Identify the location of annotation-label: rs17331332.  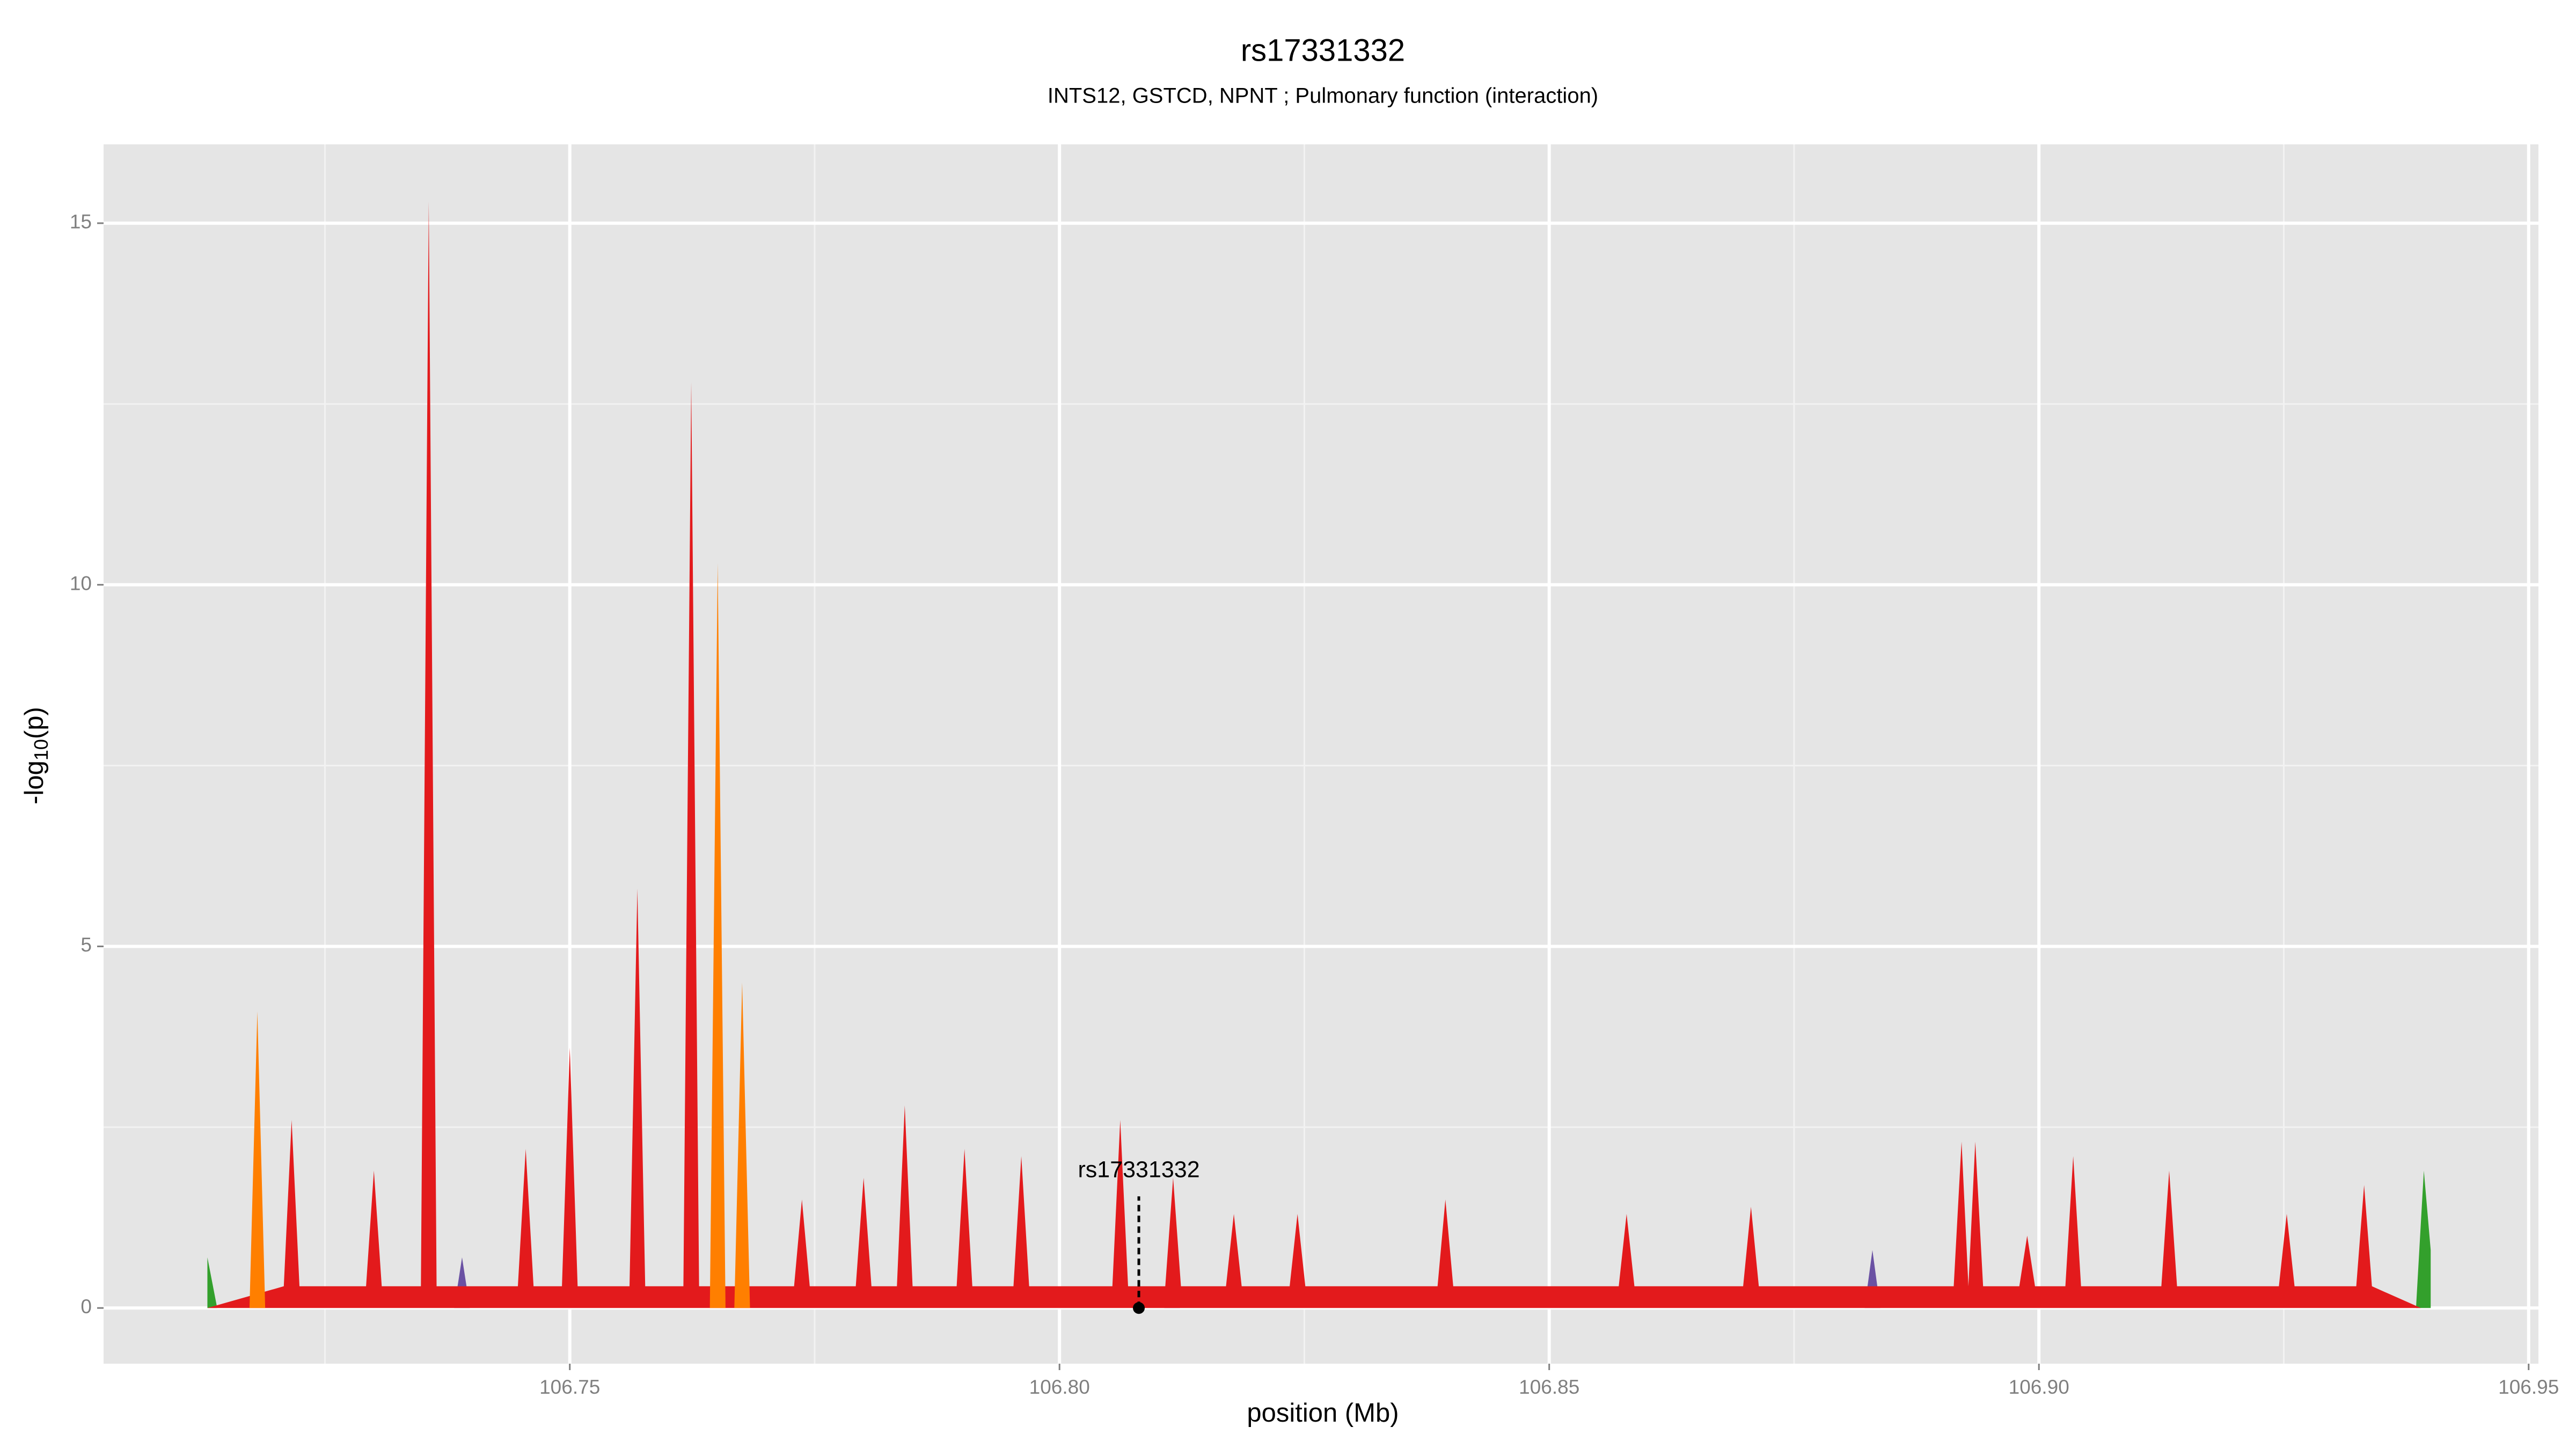
(1138, 1170).